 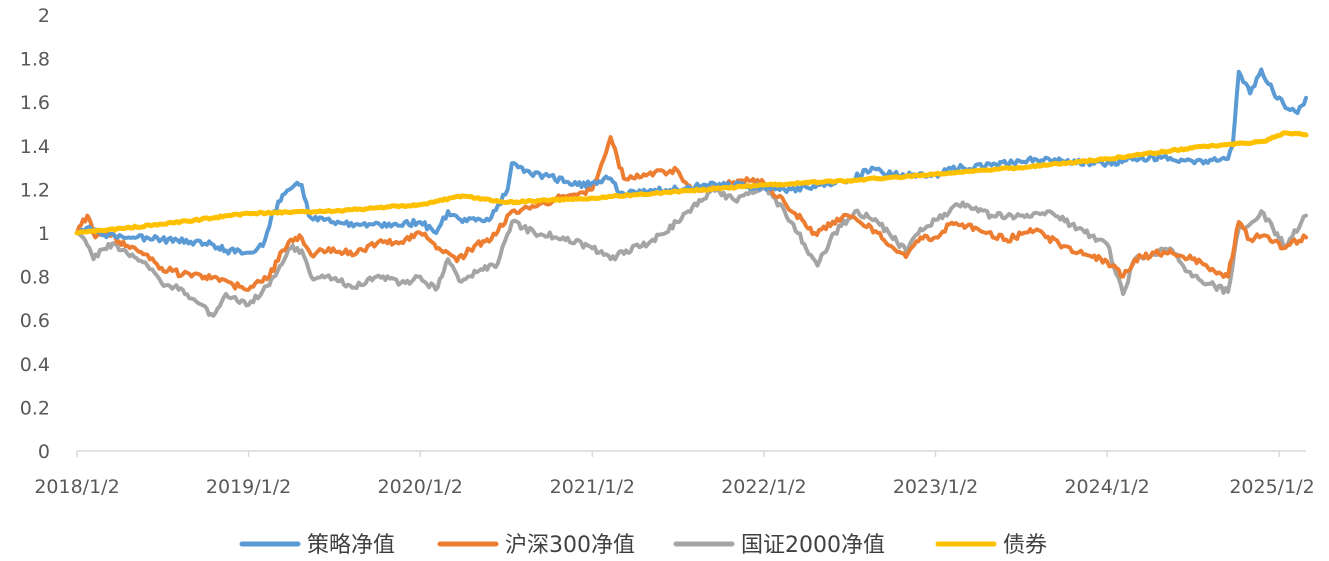 I want to click on y-tick-label: 0.4, so click(x=35, y=365).